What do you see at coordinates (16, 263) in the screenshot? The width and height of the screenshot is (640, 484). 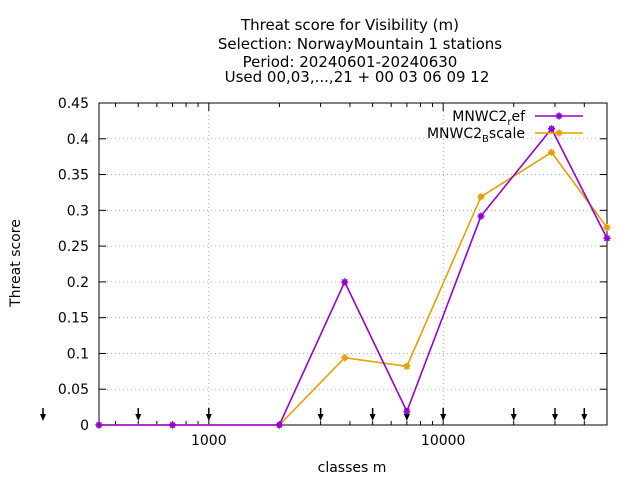 I see `y-axis-label: Threat score` at bounding box center [16, 263].